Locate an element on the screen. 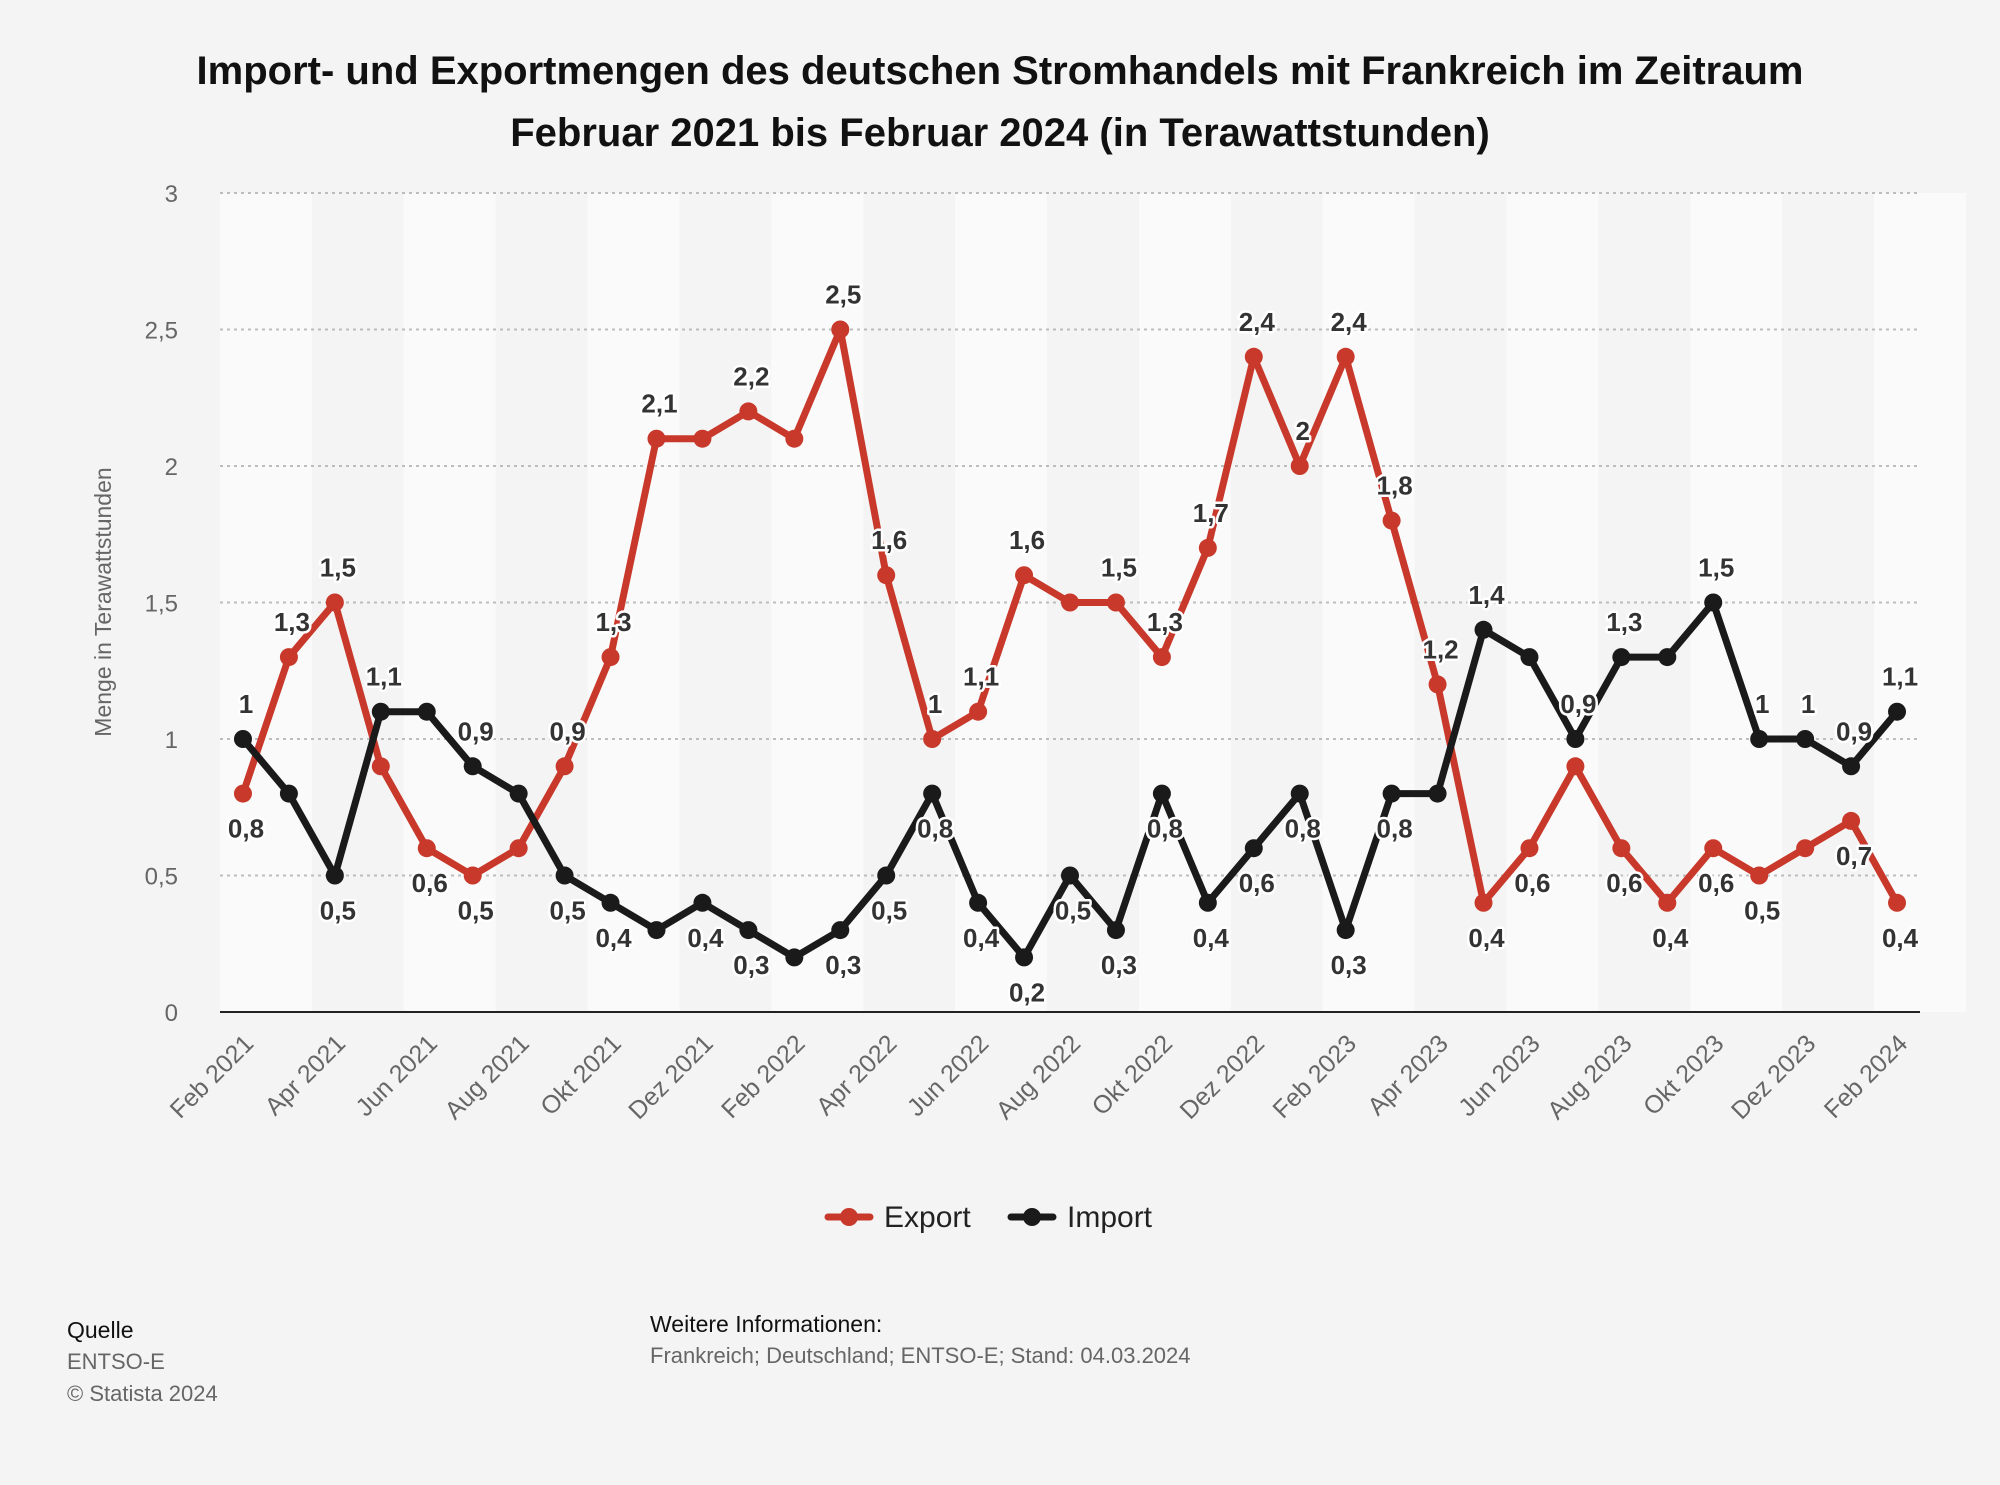 The image size is (2000, 1485). legend-item-export: Export is located at coordinates (897, 1217).